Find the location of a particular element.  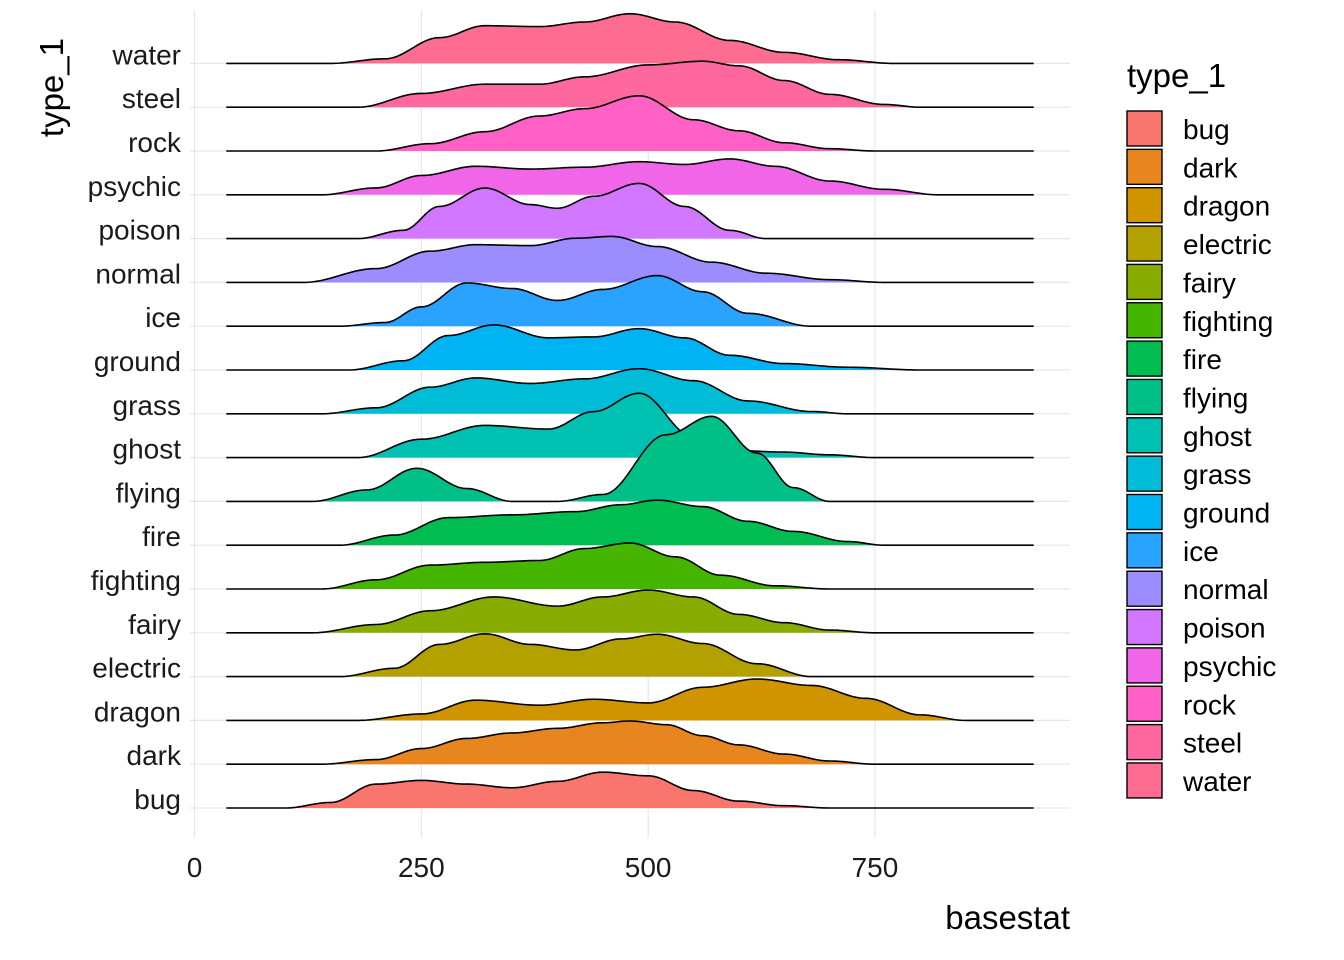

ridge-fill-poison is located at coordinates (630, 211).